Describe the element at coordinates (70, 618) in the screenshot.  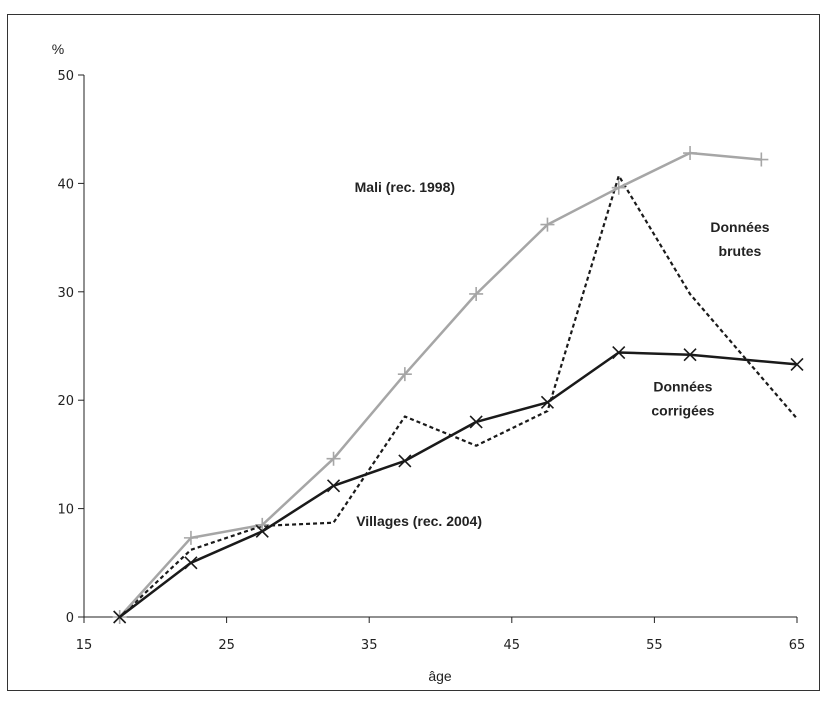
I see `y-tick-label: 0` at that location.